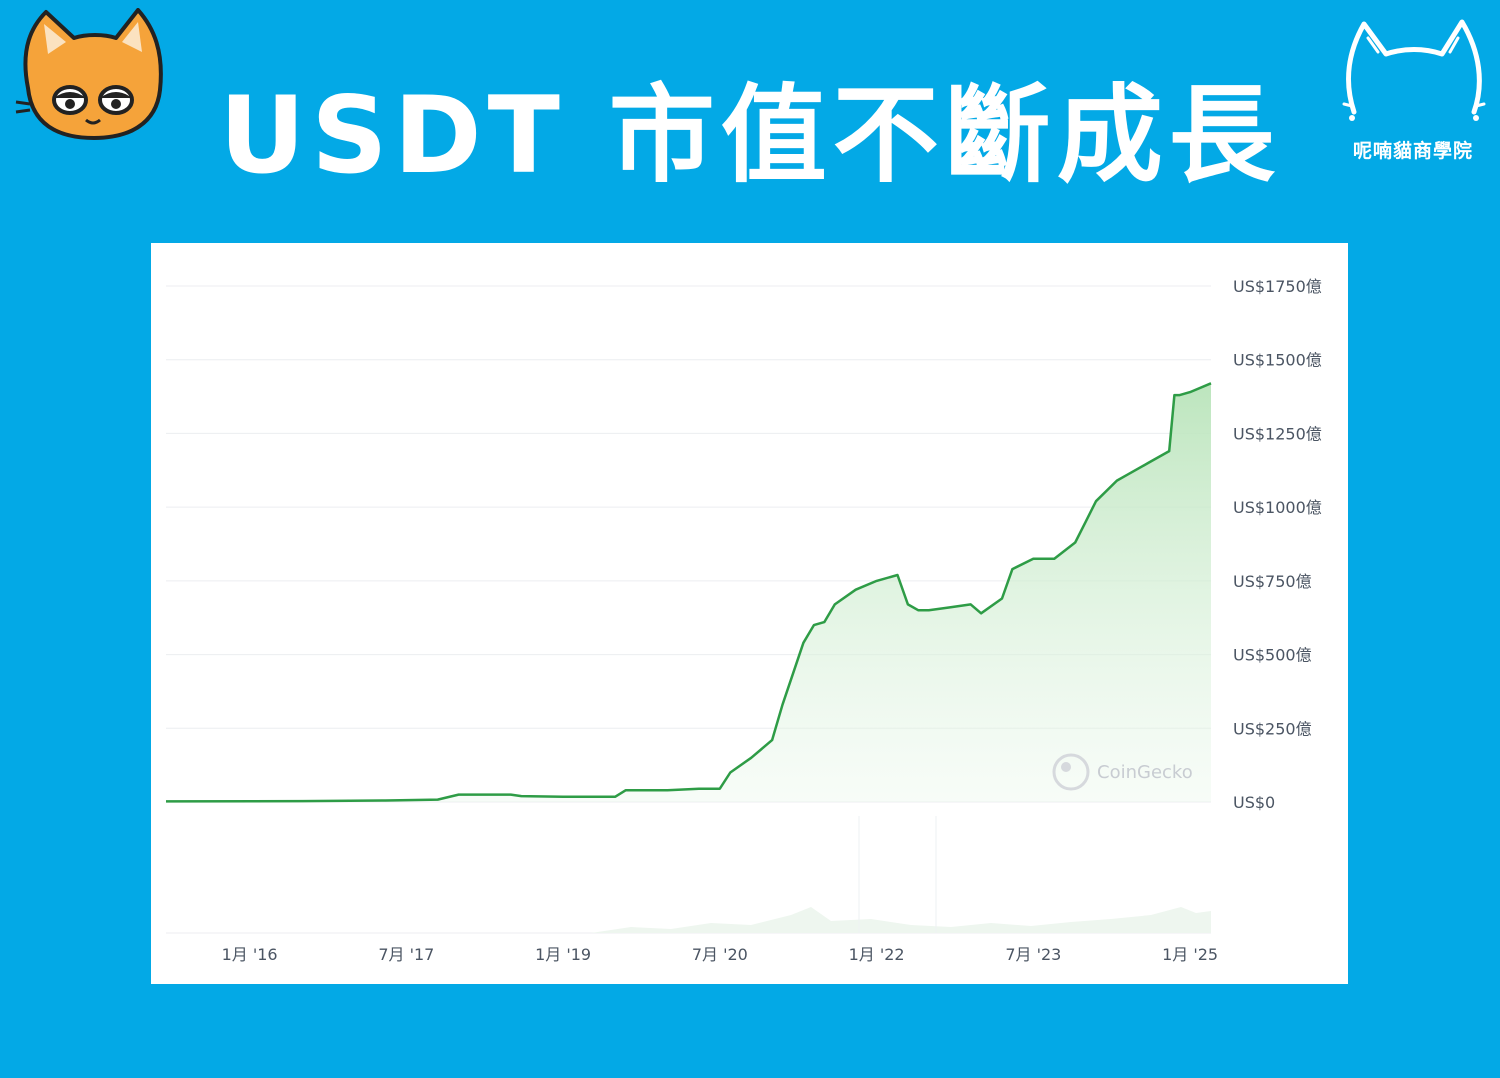 The height and width of the screenshot is (1078, 1500). What do you see at coordinates (1254, 802) in the screenshot?
I see `y-tick-label: US$0` at bounding box center [1254, 802].